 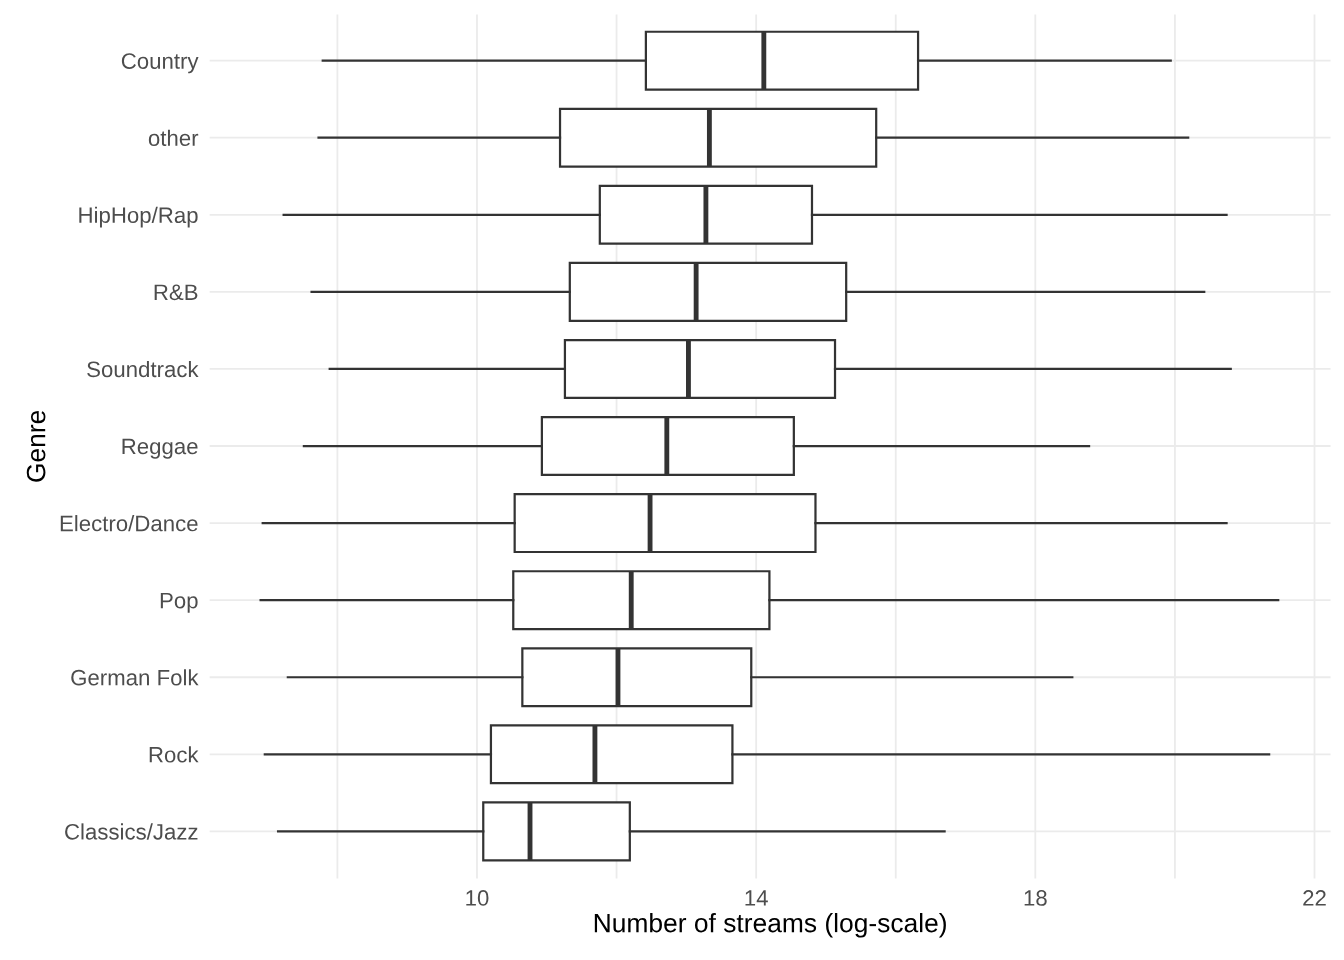 I want to click on x-tick-label: 14, so click(x=756, y=898).